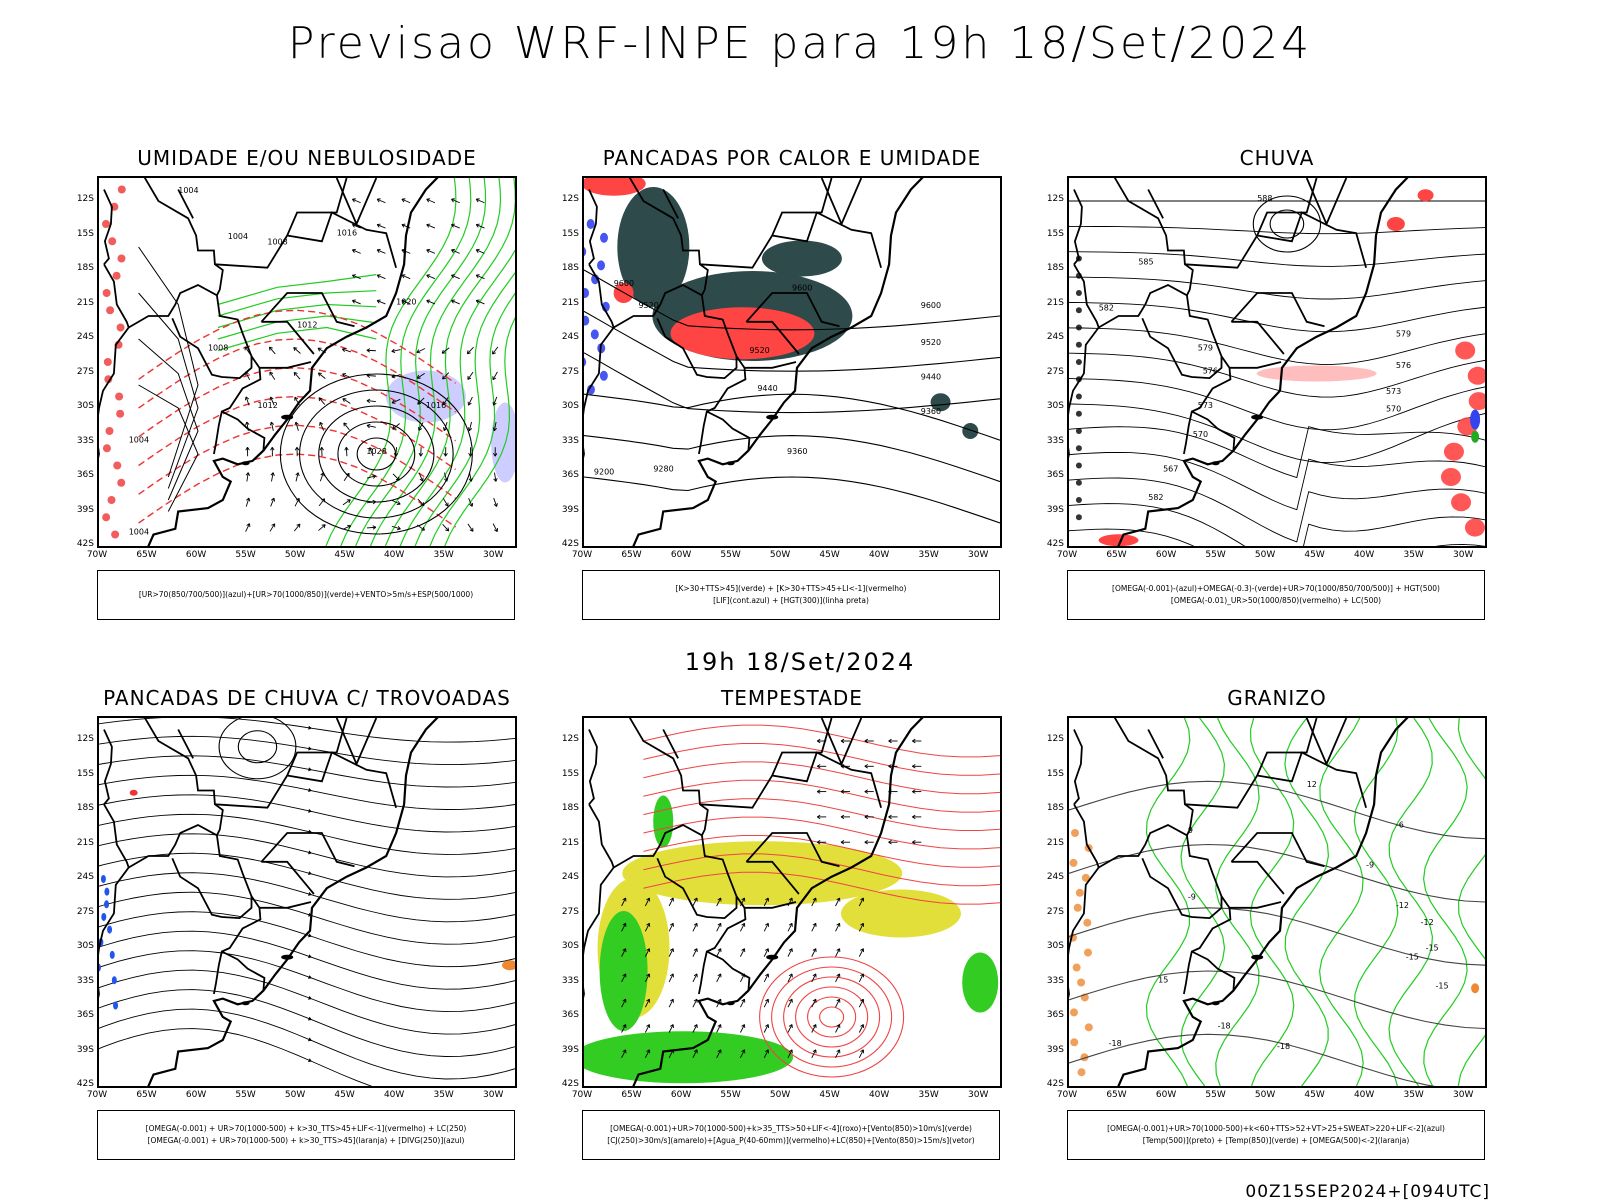  Describe the element at coordinates (1106, 307) in the screenshot. I see `contour-label: 582` at that location.